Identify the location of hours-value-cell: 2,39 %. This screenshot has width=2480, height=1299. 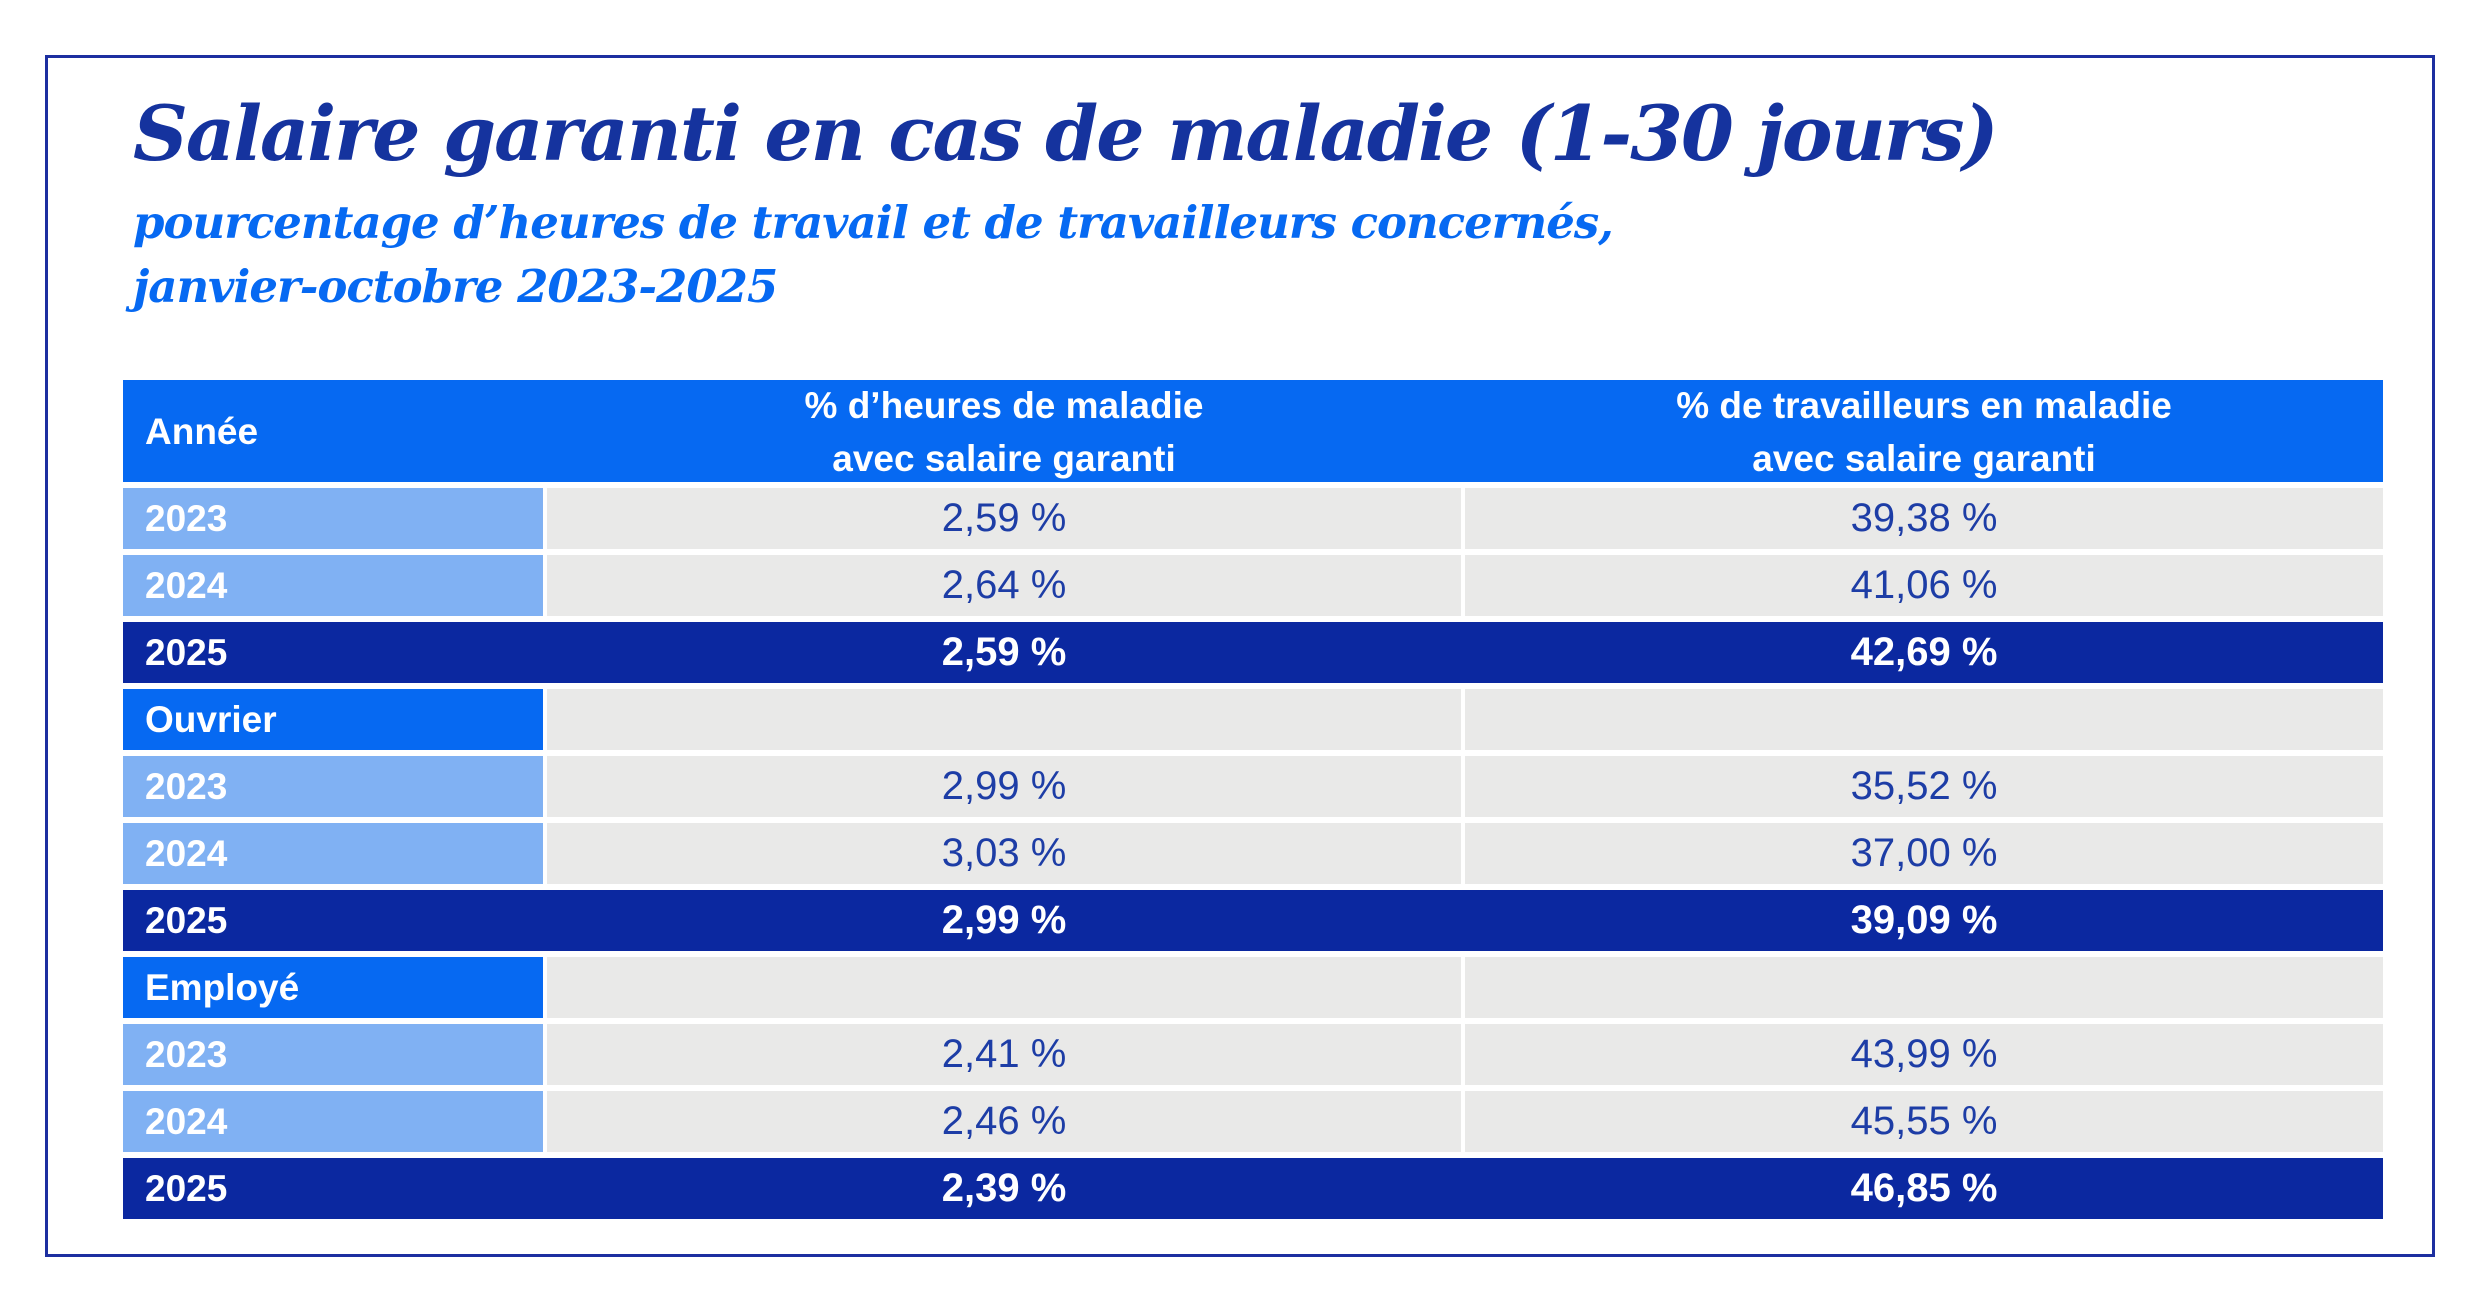
(1004, 1188).